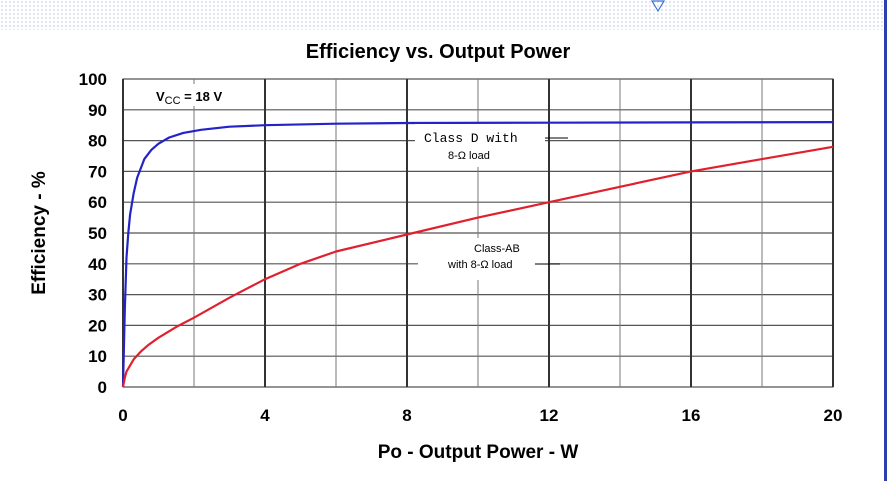  I want to click on vcc-annotation-box, so click(196, 95).